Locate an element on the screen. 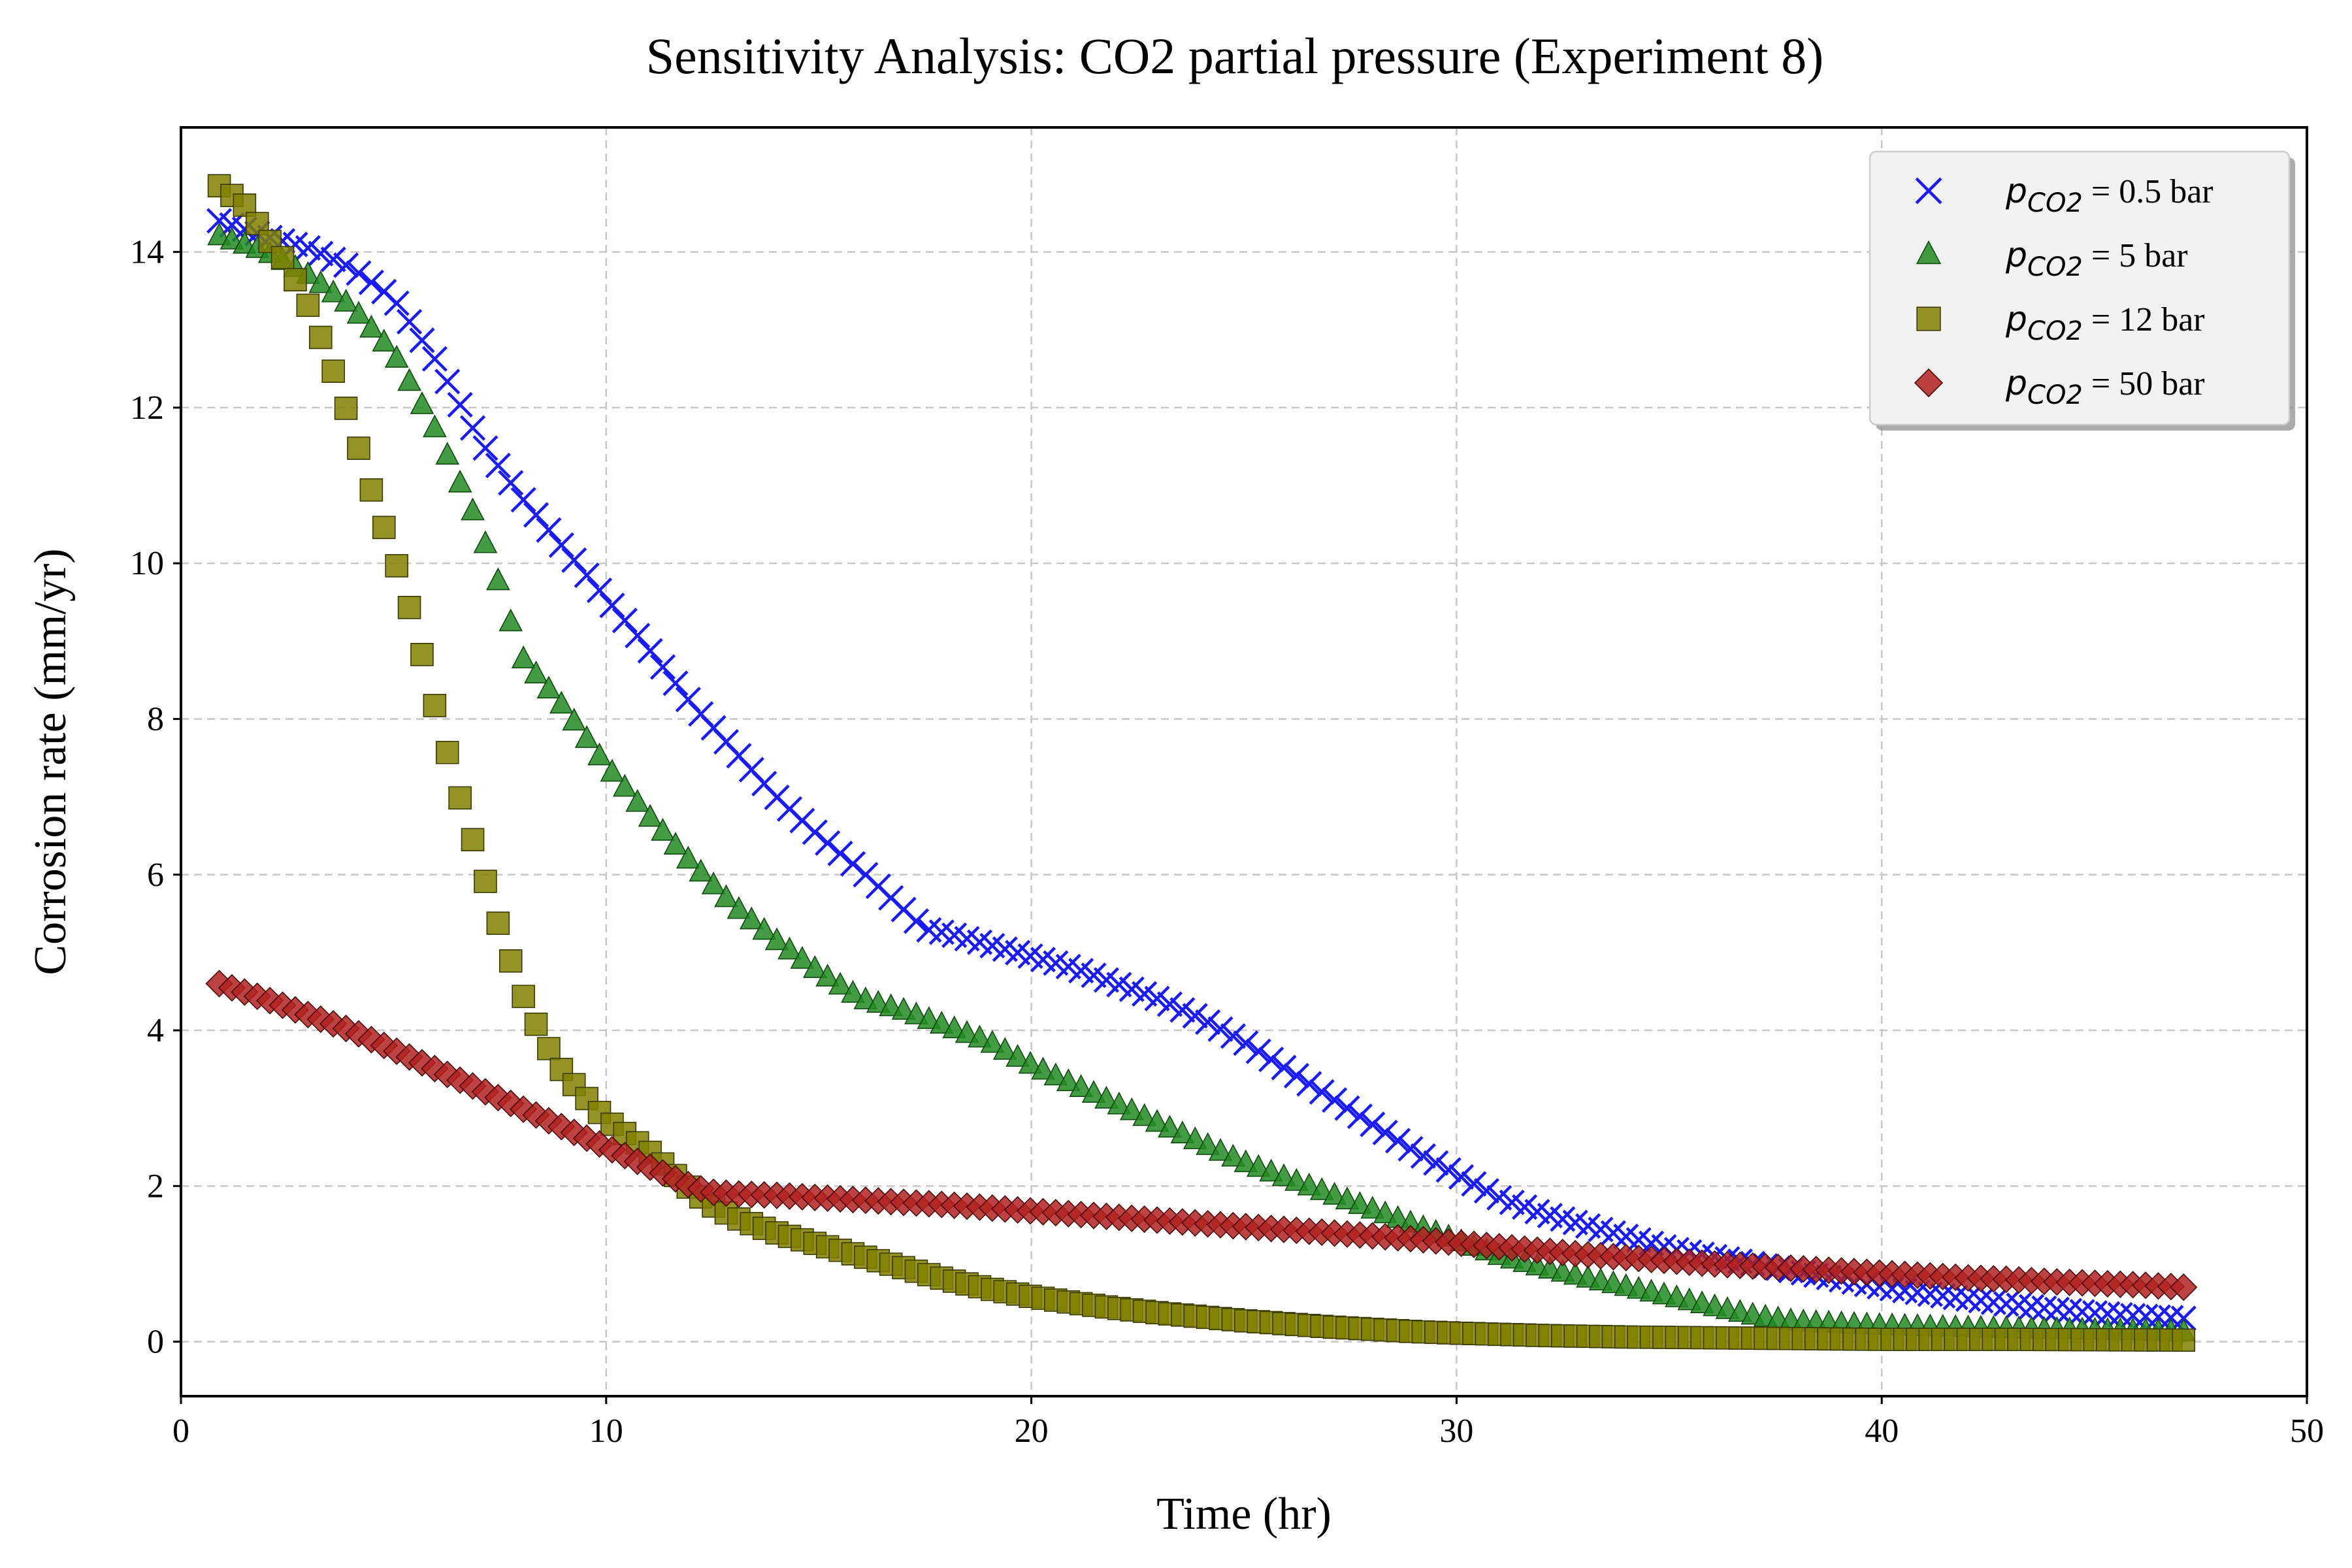 This screenshot has width=2352, height=1568. legend-value: = 50 bar is located at coordinates (2144, 383).